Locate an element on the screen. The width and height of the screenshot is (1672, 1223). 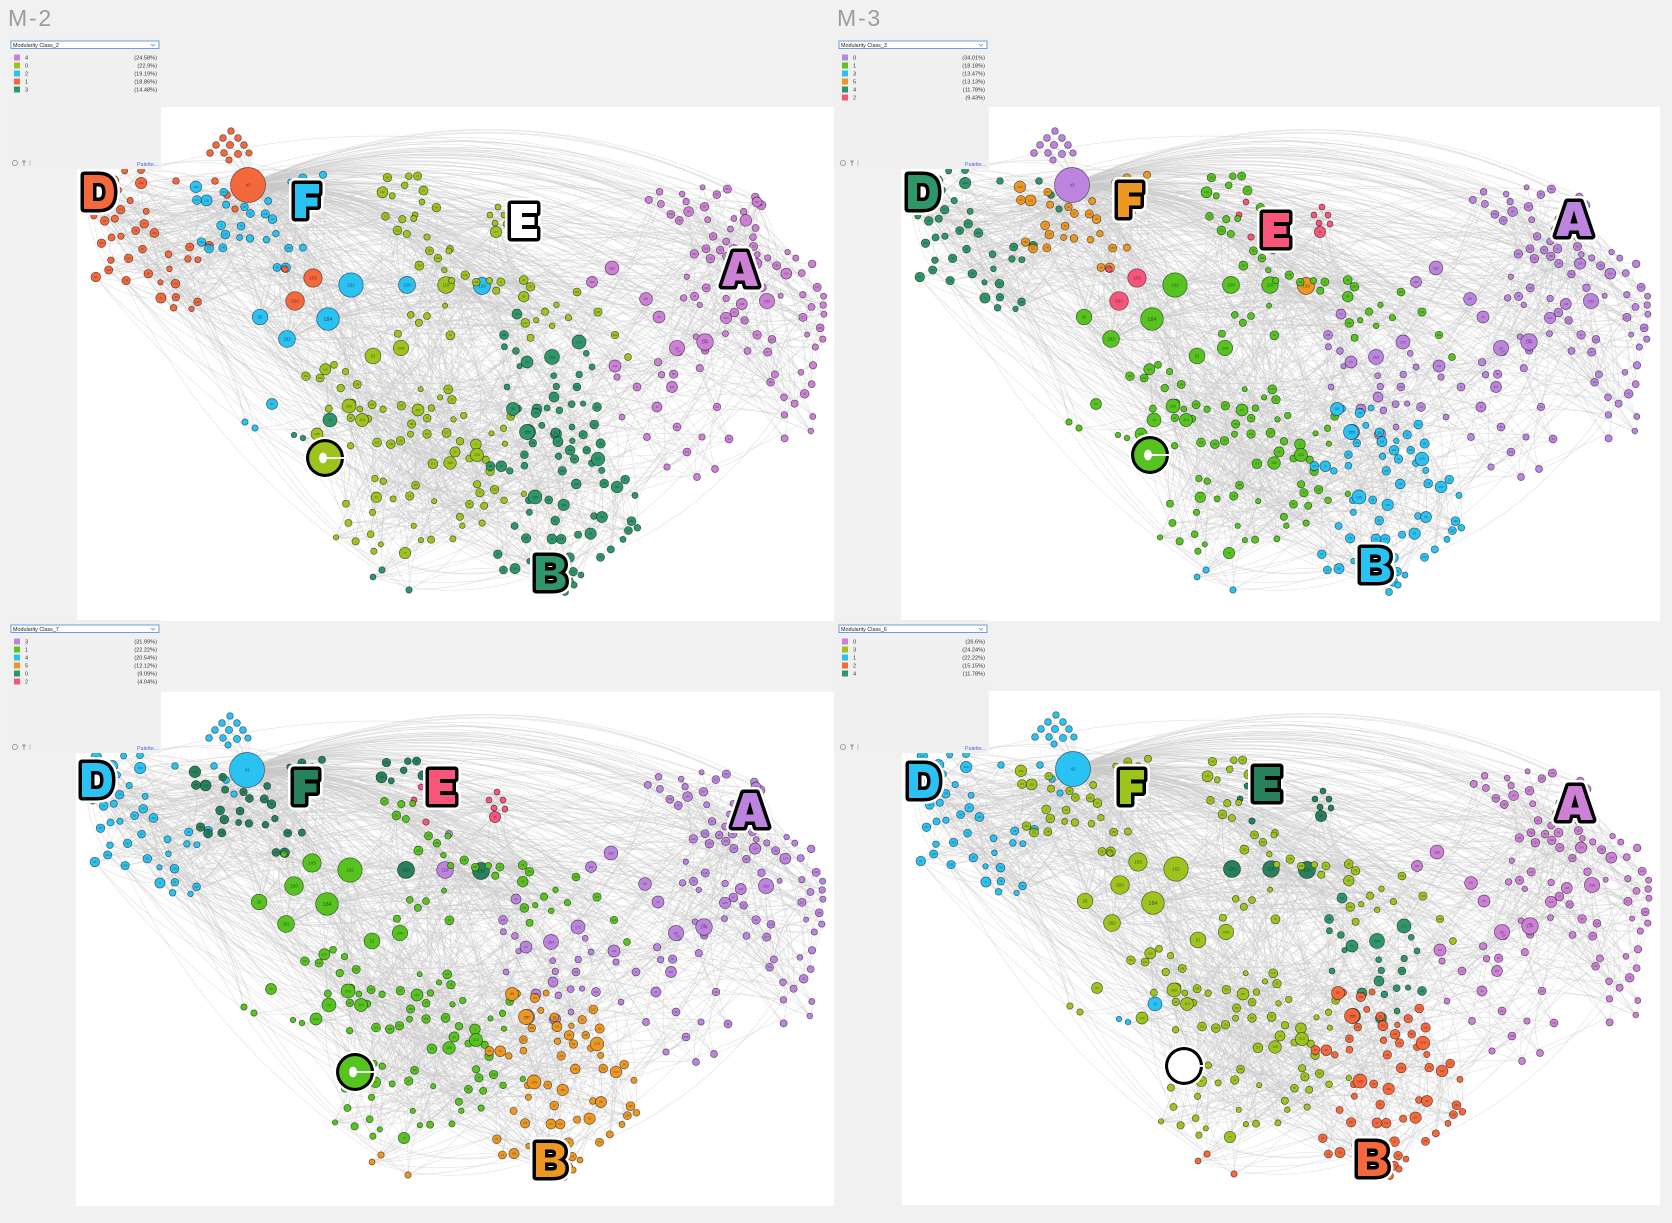
svg-text: (9.09%) is located at coordinates (147, 674).